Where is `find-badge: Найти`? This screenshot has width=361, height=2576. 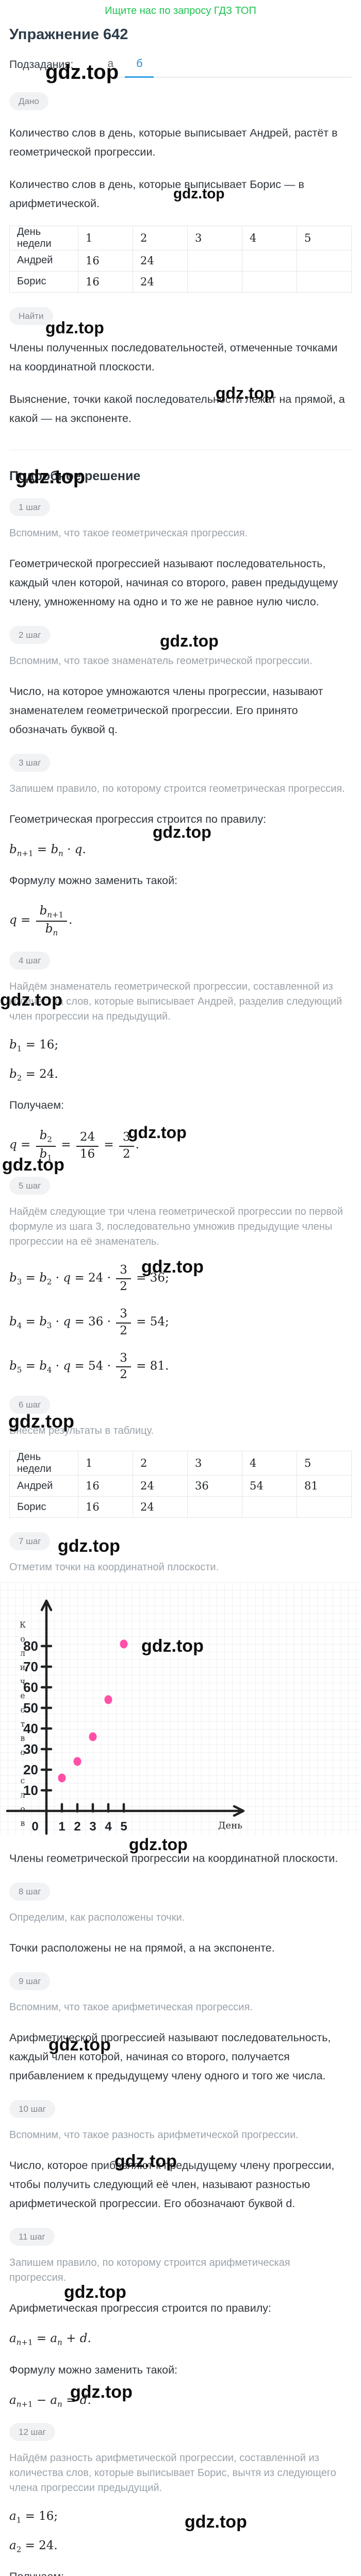 find-badge: Найти is located at coordinates (31, 316).